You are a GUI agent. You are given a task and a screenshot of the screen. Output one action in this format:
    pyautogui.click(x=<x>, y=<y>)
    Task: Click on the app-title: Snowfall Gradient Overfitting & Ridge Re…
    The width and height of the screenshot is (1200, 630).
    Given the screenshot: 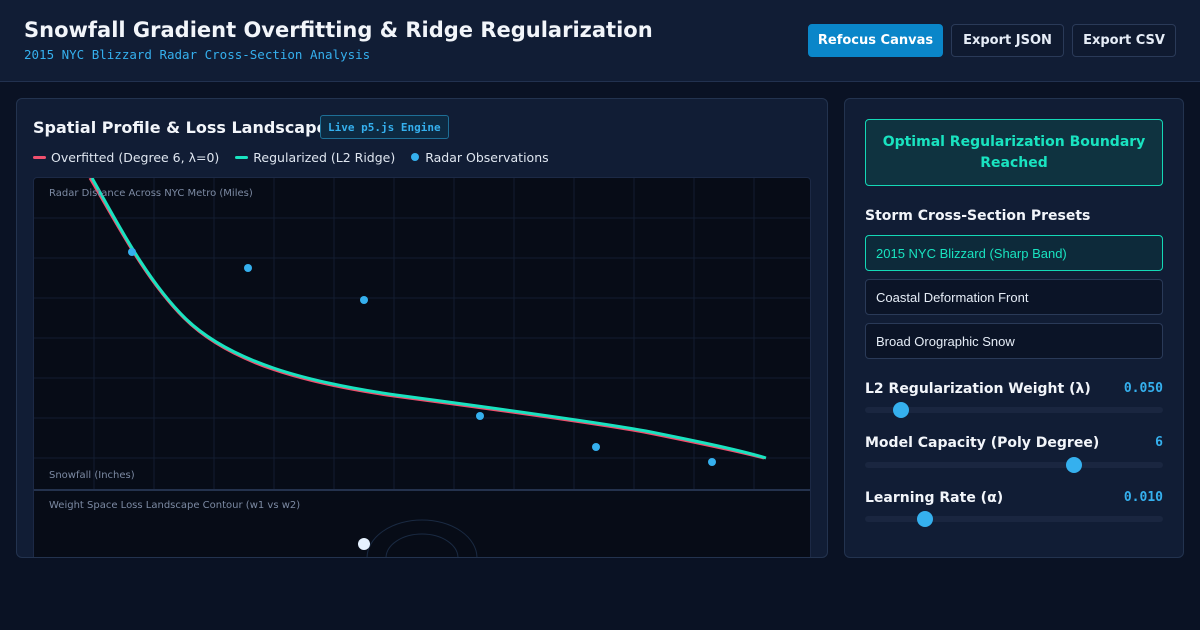 What is the action you would take?
    pyautogui.click(x=338, y=30)
    